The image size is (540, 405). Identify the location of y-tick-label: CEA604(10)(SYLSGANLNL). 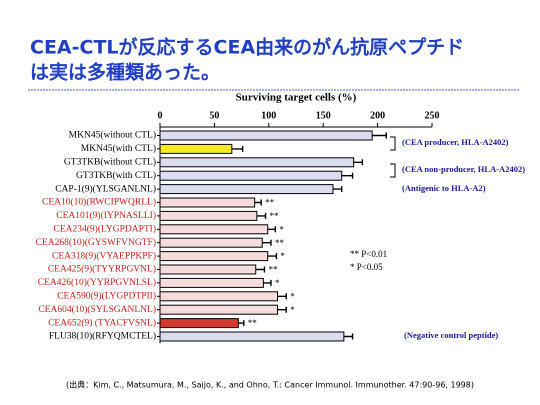
(97, 309).